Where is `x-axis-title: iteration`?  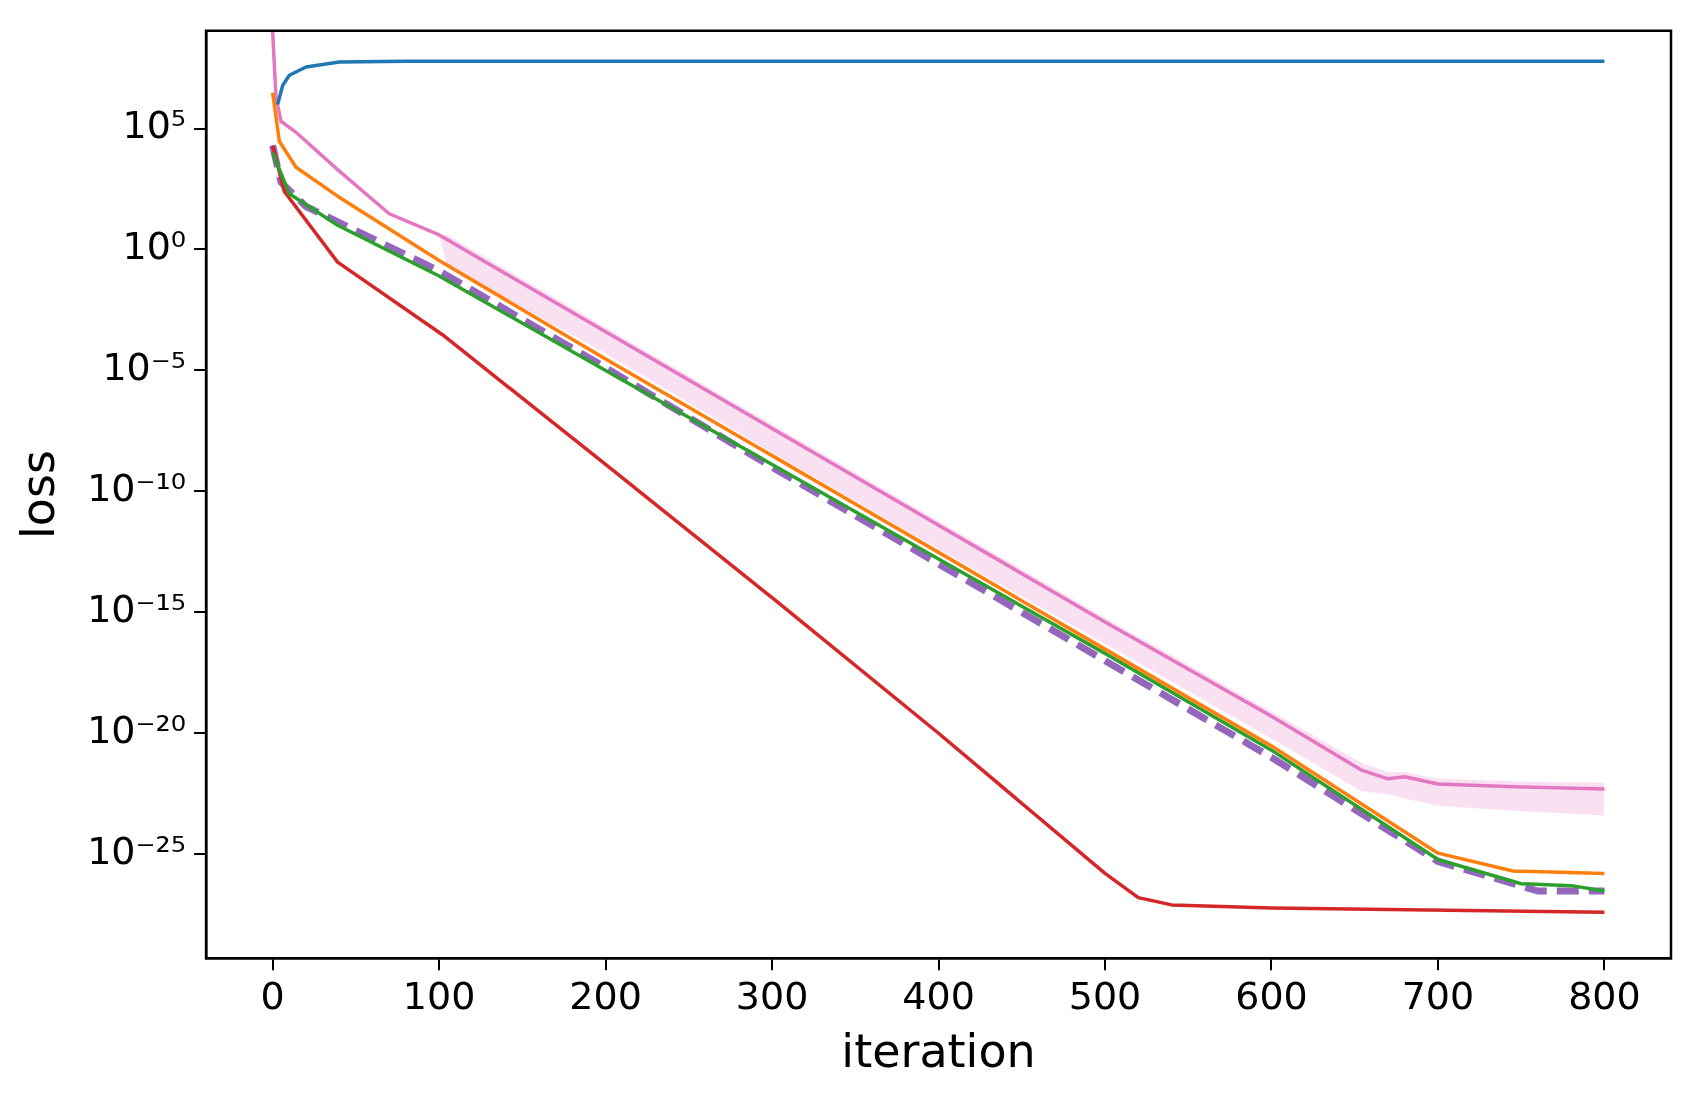
x-axis-title: iteration is located at coordinates (938, 1051).